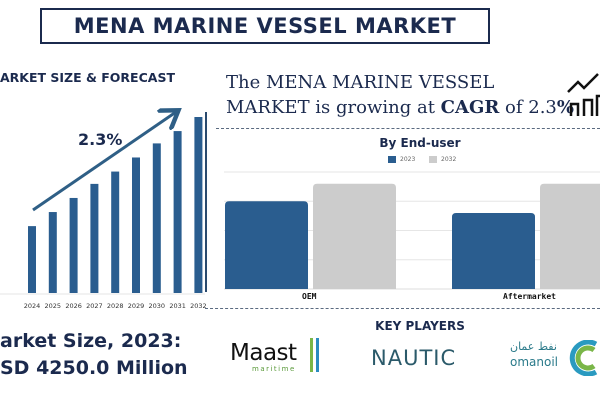  Describe the element at coordinates (94, 238) in the screenshot. I see `bar-2027` at that location.